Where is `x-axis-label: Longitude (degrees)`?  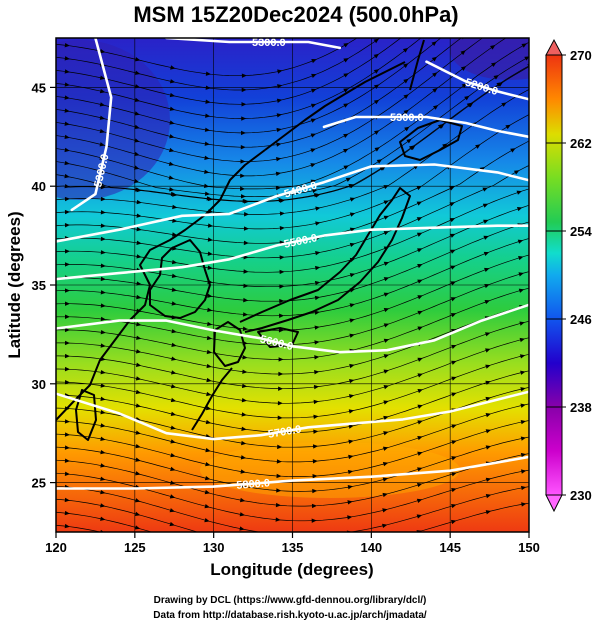 x-axis-label: Longitude (degrees) is located at coordinates (291, 569).